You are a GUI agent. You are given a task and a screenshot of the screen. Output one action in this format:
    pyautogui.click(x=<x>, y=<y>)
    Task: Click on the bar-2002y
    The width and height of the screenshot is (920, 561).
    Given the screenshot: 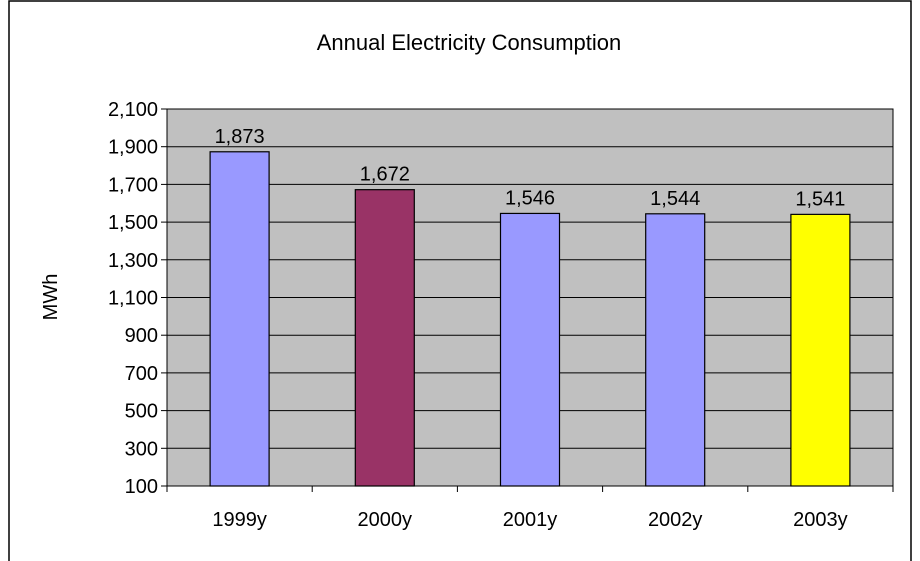 What is the action you would take?
    pyautogui.click(x=675, y=350)
    